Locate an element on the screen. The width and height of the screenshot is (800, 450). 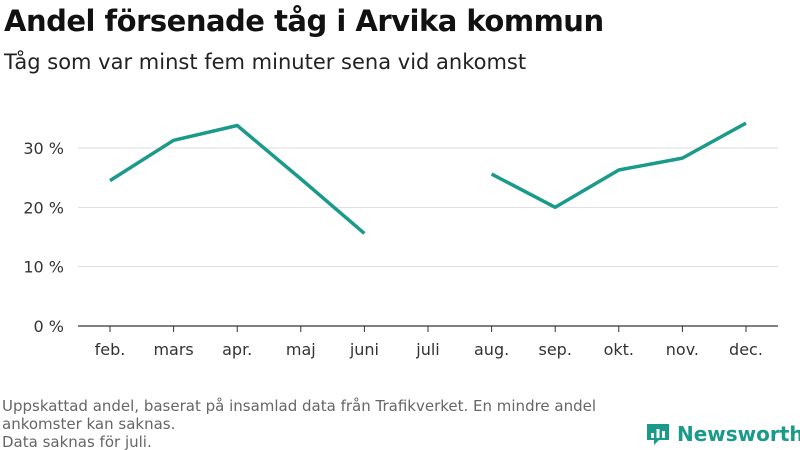
bar-chart-icon is located at coordinates (658, 434).